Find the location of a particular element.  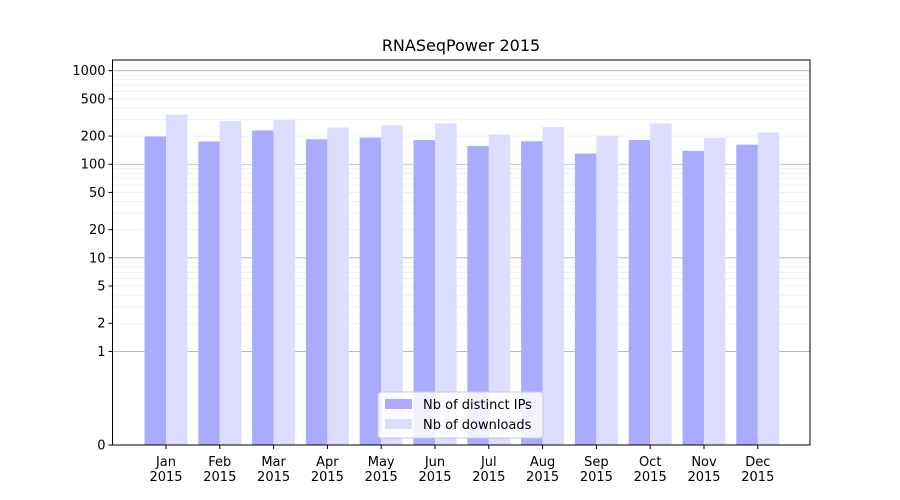

chart-title: RNASeqPower 2015 is located at coordinates (461, 45).